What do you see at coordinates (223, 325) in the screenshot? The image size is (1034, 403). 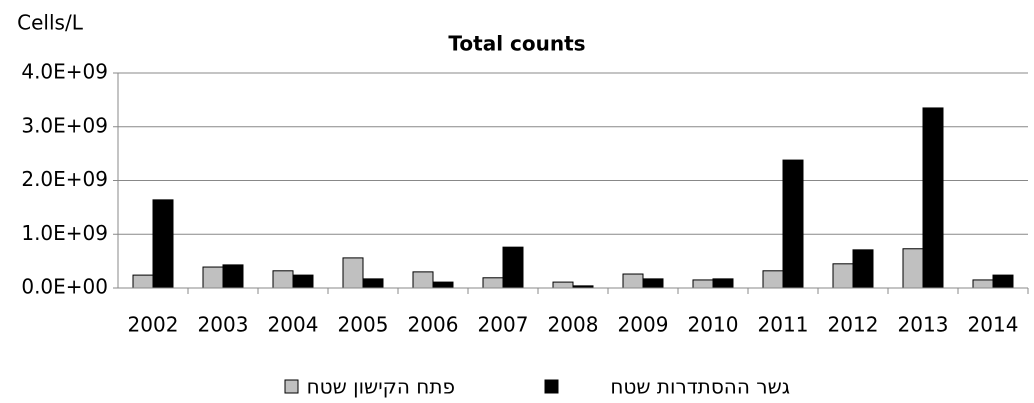 I see `x-tick-label: 2003` at bounding box center [223, 325].